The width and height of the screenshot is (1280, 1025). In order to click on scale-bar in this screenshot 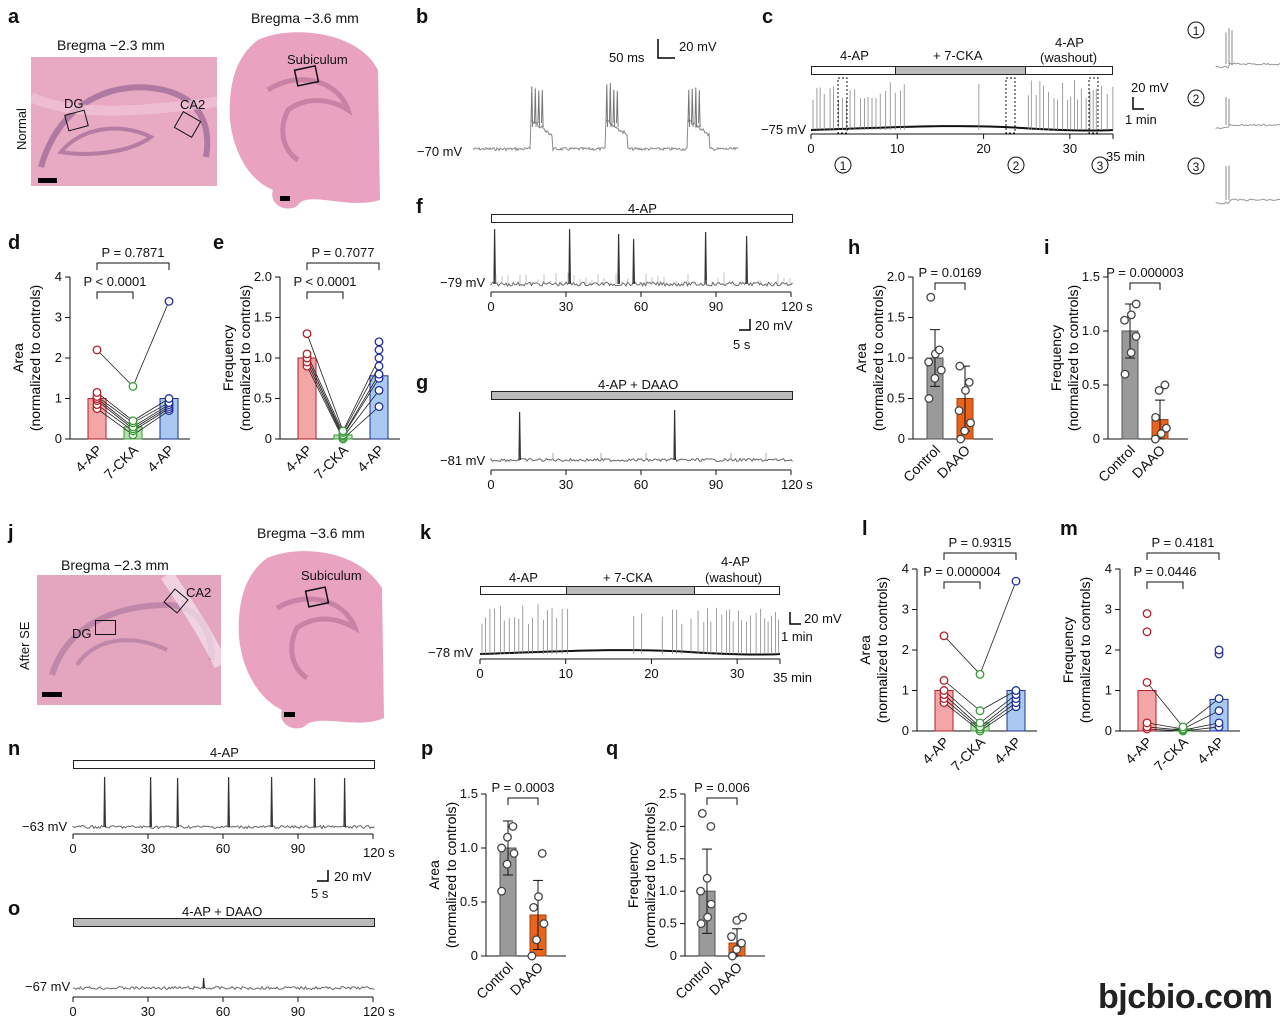, I will do `click(52, 694)`.